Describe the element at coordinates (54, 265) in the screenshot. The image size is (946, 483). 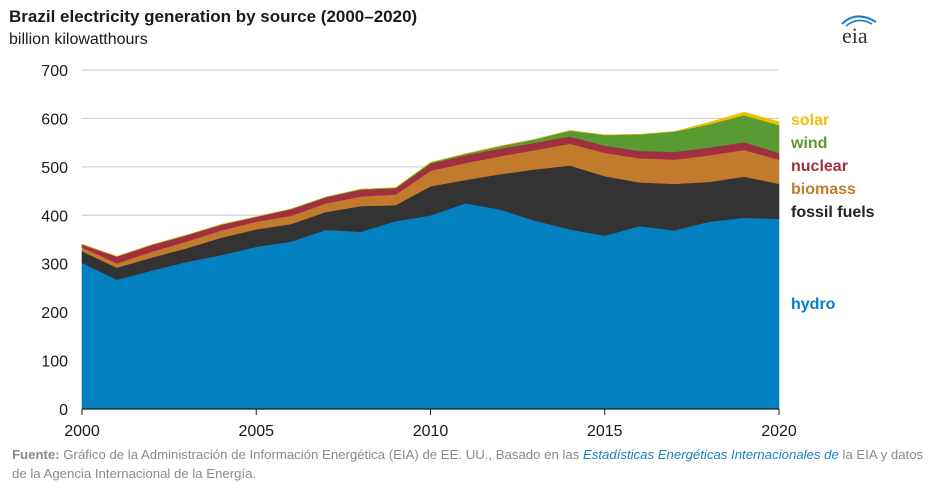
I see `y-tick-label-300: 300` at that location.